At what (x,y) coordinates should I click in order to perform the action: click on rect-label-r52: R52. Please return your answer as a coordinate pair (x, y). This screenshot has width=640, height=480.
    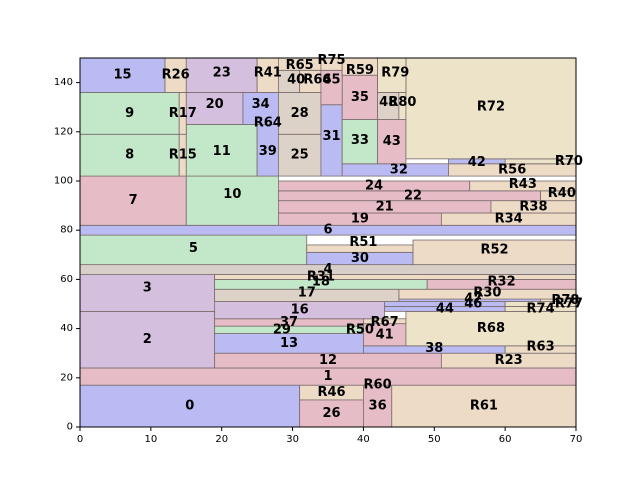
    Looking at the image, I should click on (494, 249).